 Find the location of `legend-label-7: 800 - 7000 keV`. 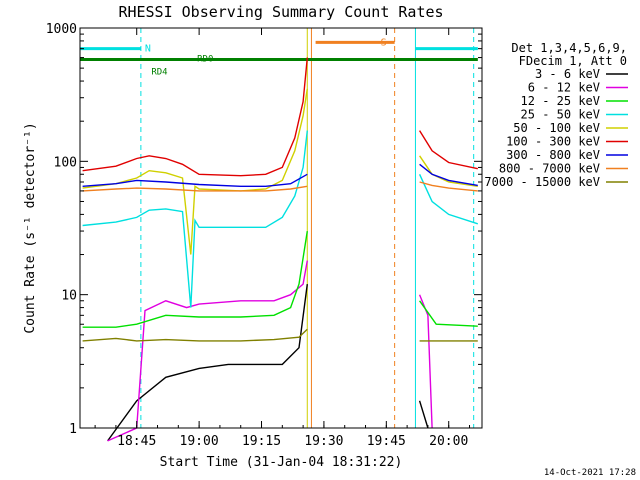

legend-label-7: 800 - 7000 keV is located at coordinates (549, 169).